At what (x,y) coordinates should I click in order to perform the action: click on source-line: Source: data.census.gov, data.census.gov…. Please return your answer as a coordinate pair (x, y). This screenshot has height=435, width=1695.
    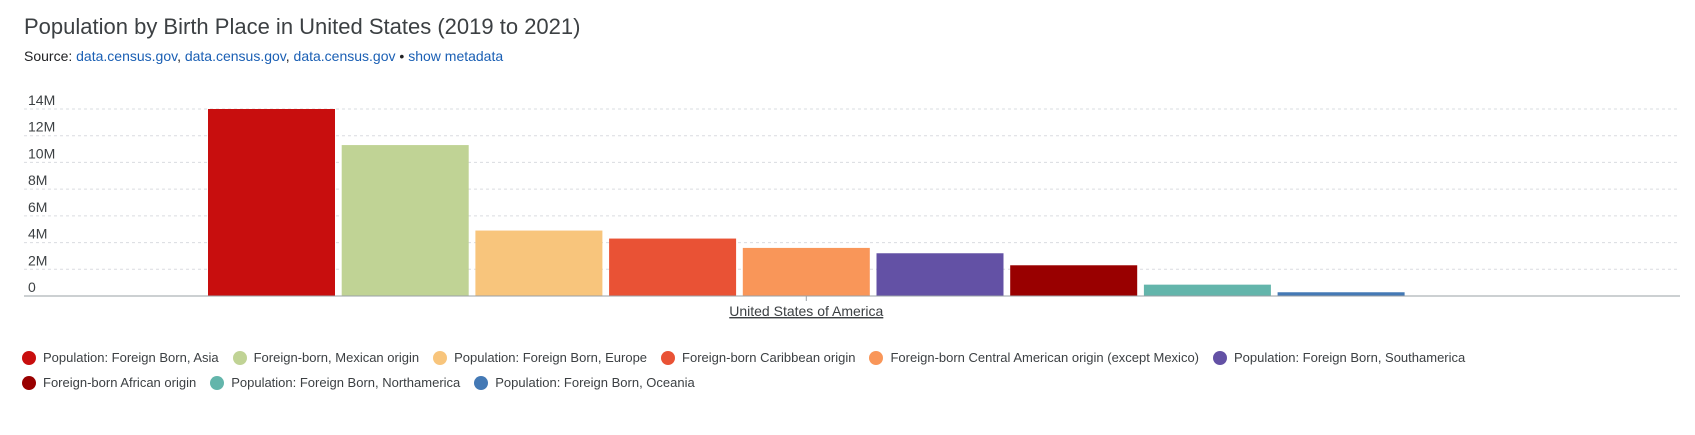
    Looking at the image, I should click on (264, 56).